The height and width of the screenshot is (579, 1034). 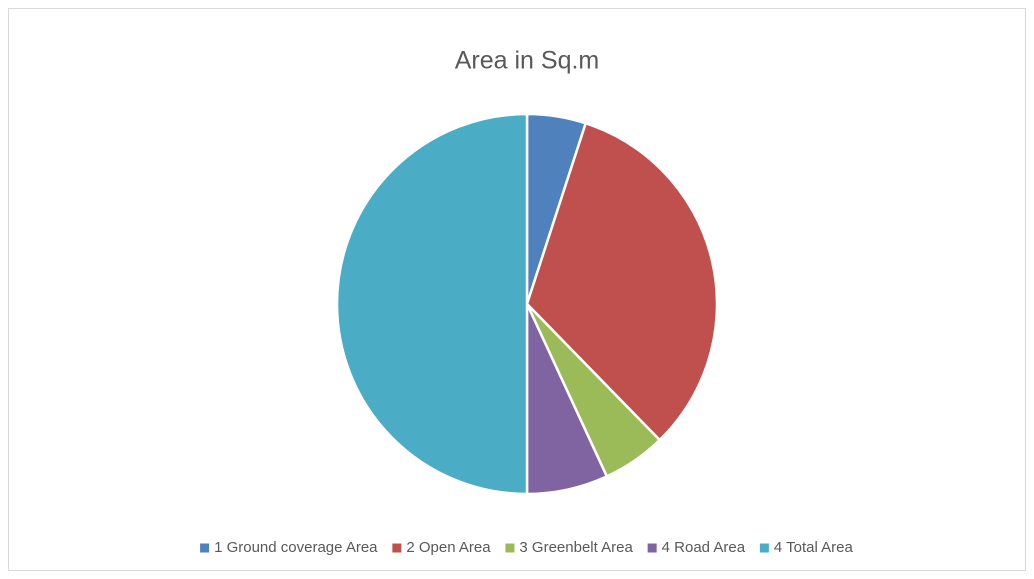 What do you see at coordinates (448, 547) in the screenshot?
I see `legend-label: 2 Open Area` at bounding box center [448, 547].